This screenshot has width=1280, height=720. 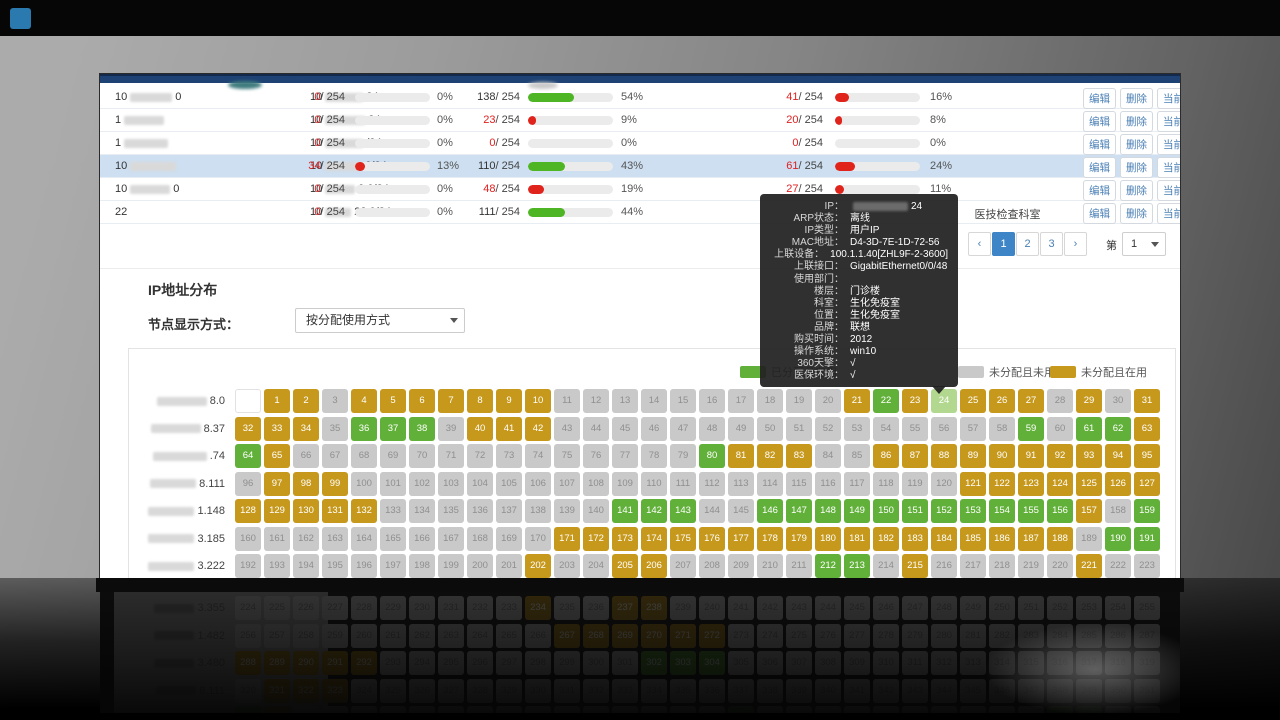 What do you see at coordinates (509, 401) in the screenshot?
I see `ip-cell: 9` at bounding box center [509, 401].